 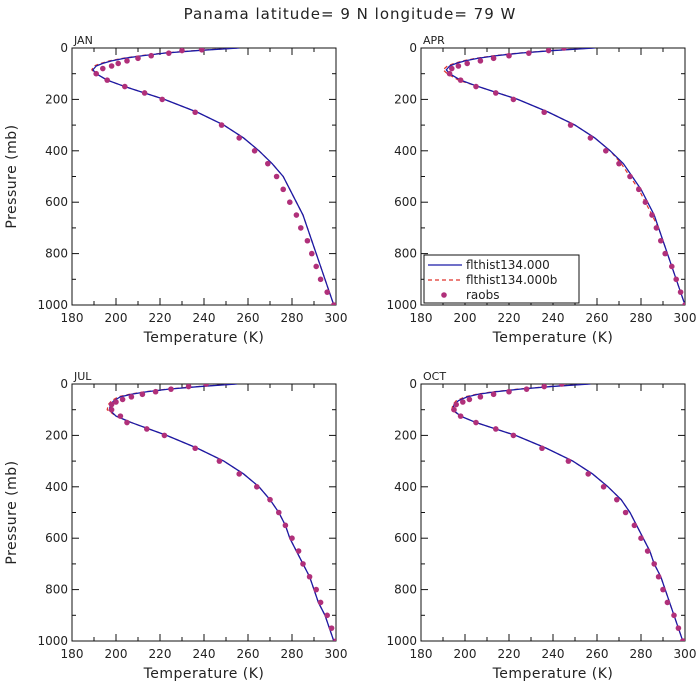 I want to click on series-line-flthist134-000b, so click(x=220, y=512).